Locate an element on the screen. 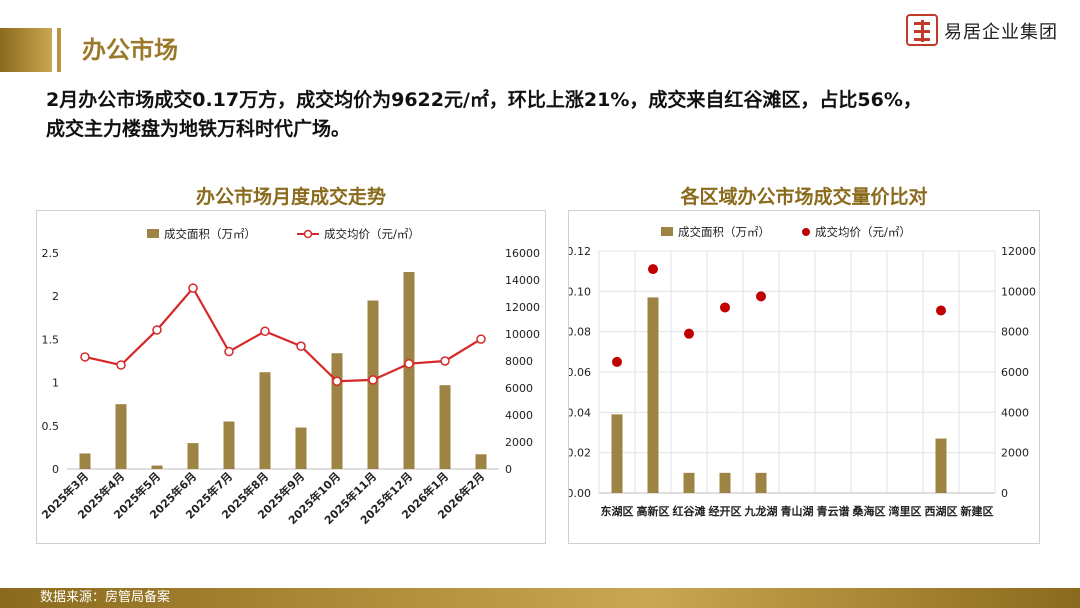 The height and width of the screenshot is (608, 1080). footer-bar is located at coordinates (540, 598).